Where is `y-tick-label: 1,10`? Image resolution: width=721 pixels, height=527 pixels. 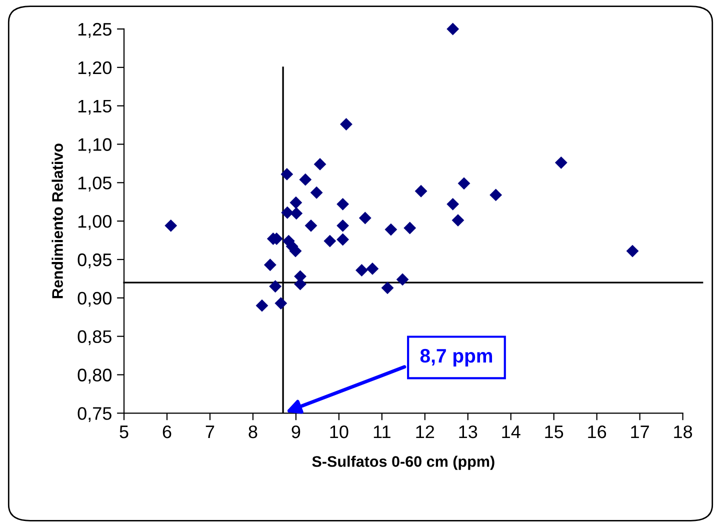 y-tick-label: 1,10 is located at coordinates (95, 146).